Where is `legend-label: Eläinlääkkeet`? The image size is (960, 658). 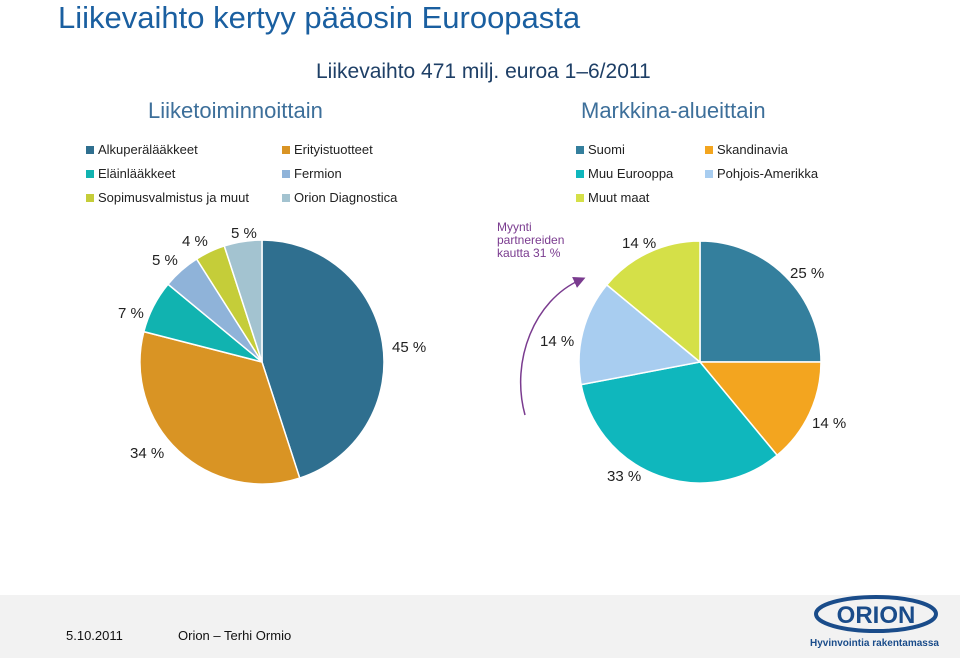 legend-label: Eläinlääkkeet is located at coordinates (137, 173).